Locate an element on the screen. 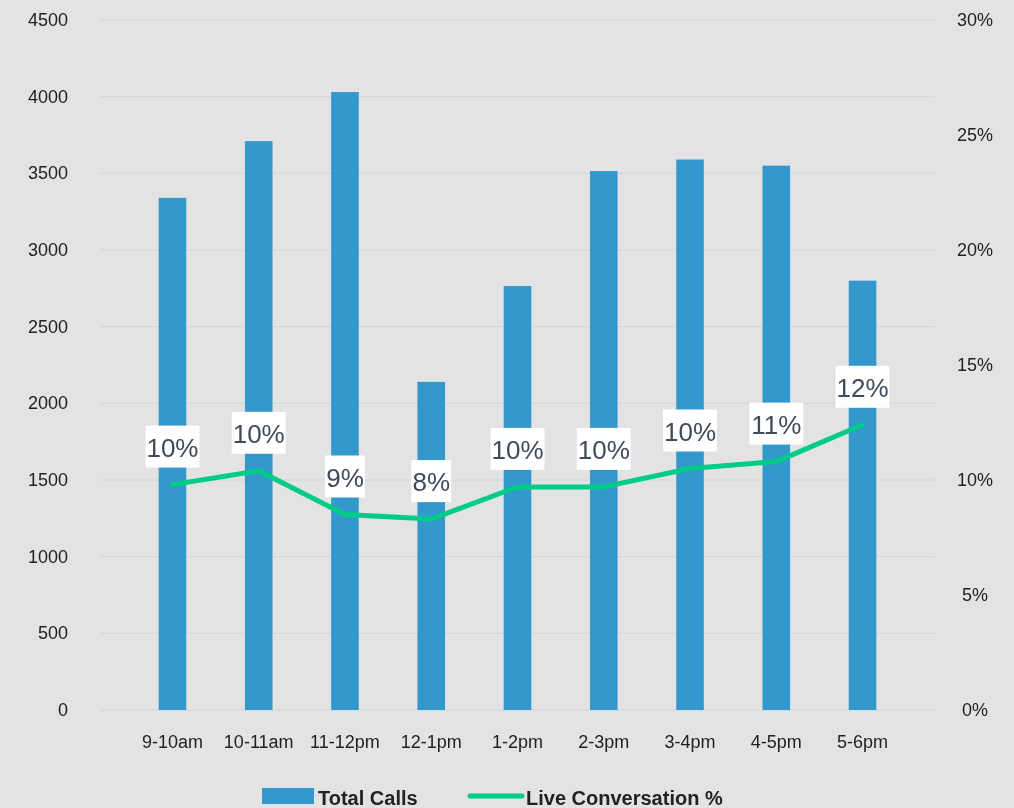 The image size is (1014, 808). y-tick-label: 4000 is located at coordinates (47, 96).